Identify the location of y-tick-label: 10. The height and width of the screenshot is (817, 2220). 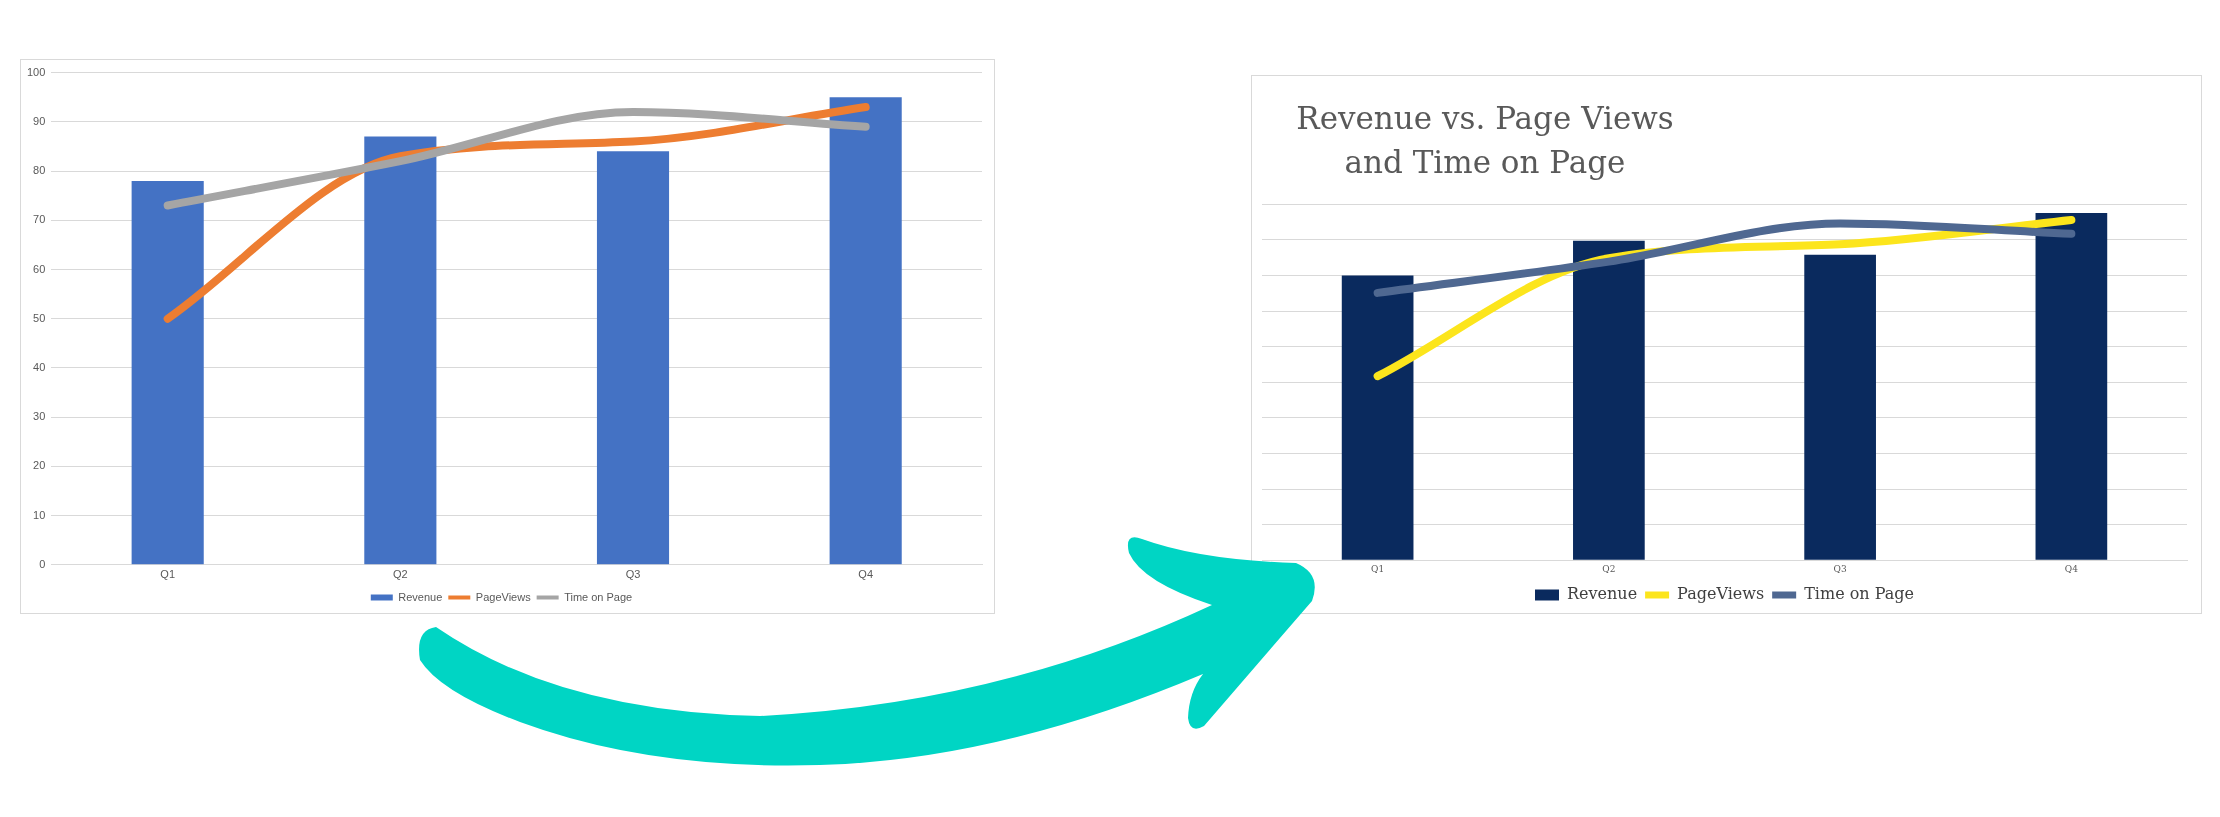
(39, 514).